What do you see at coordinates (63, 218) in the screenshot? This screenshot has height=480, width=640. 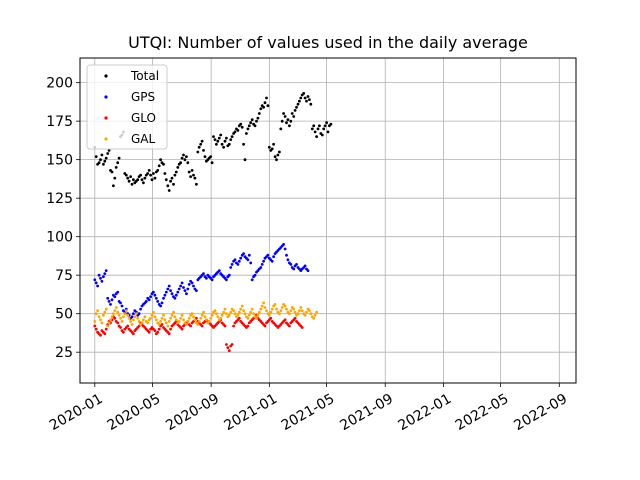 I see `y-axis: 25 50 75 100 125 150 175 200` at bounding box center [63, 218].